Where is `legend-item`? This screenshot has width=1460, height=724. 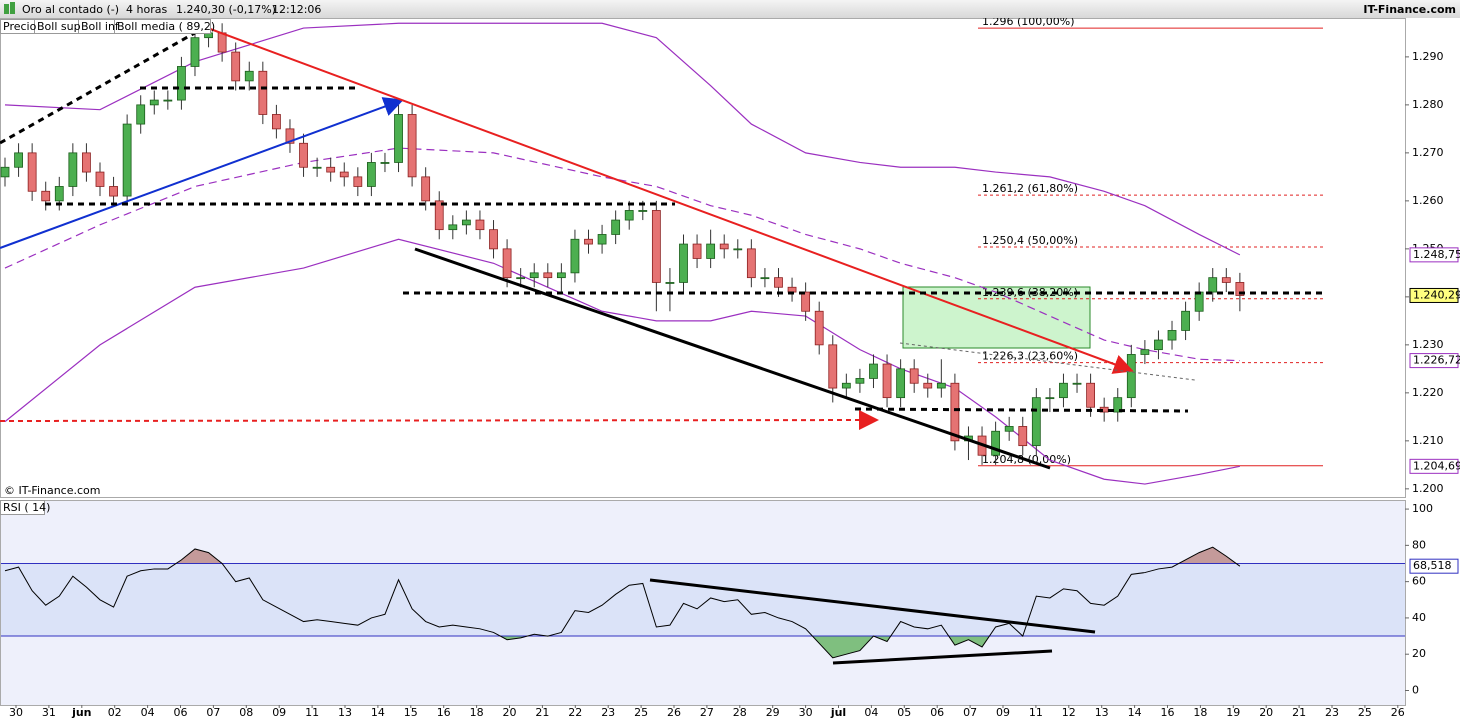
legend-item is located at coordinates (162, 26).